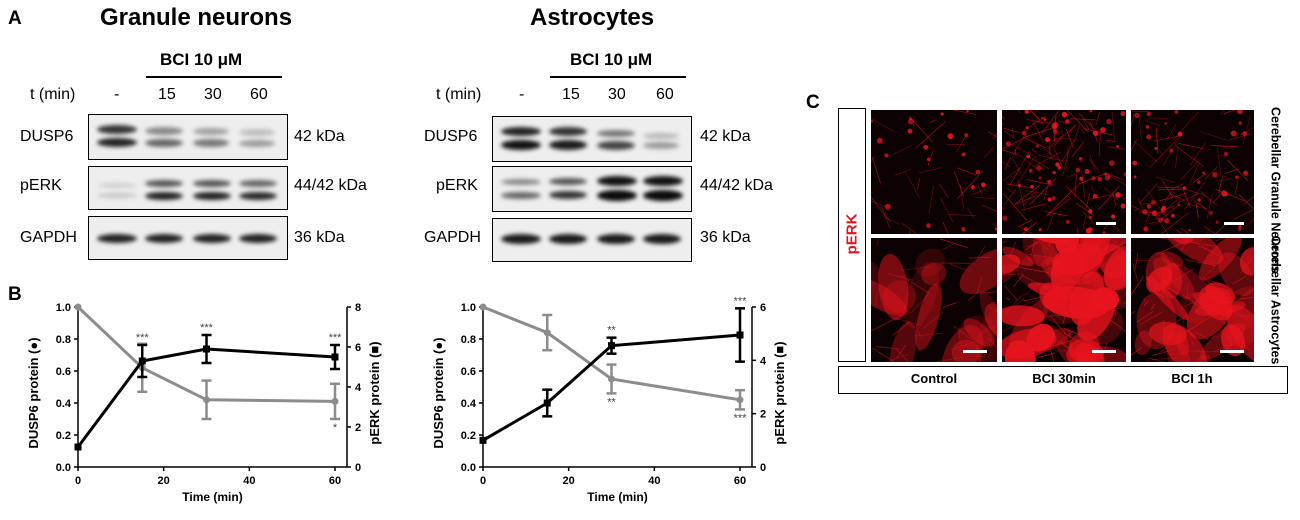 This screenshot has height=520, width=1300. I want to click on time-neurons-30: 30, so click(213, 94).